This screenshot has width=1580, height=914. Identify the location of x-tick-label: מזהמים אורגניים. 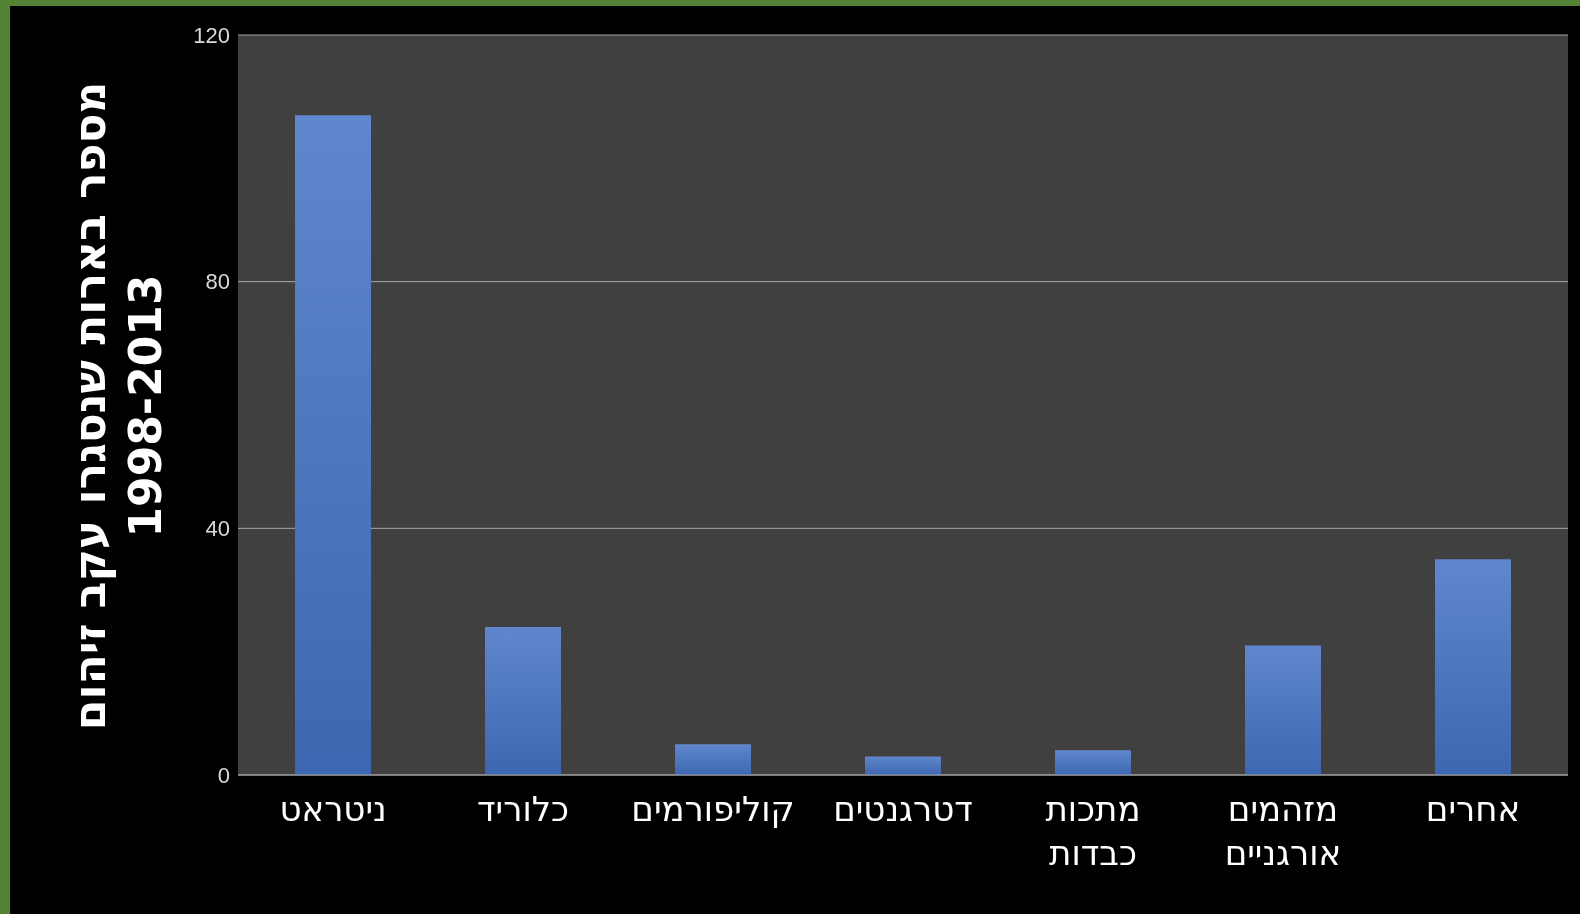
(1283, 831).